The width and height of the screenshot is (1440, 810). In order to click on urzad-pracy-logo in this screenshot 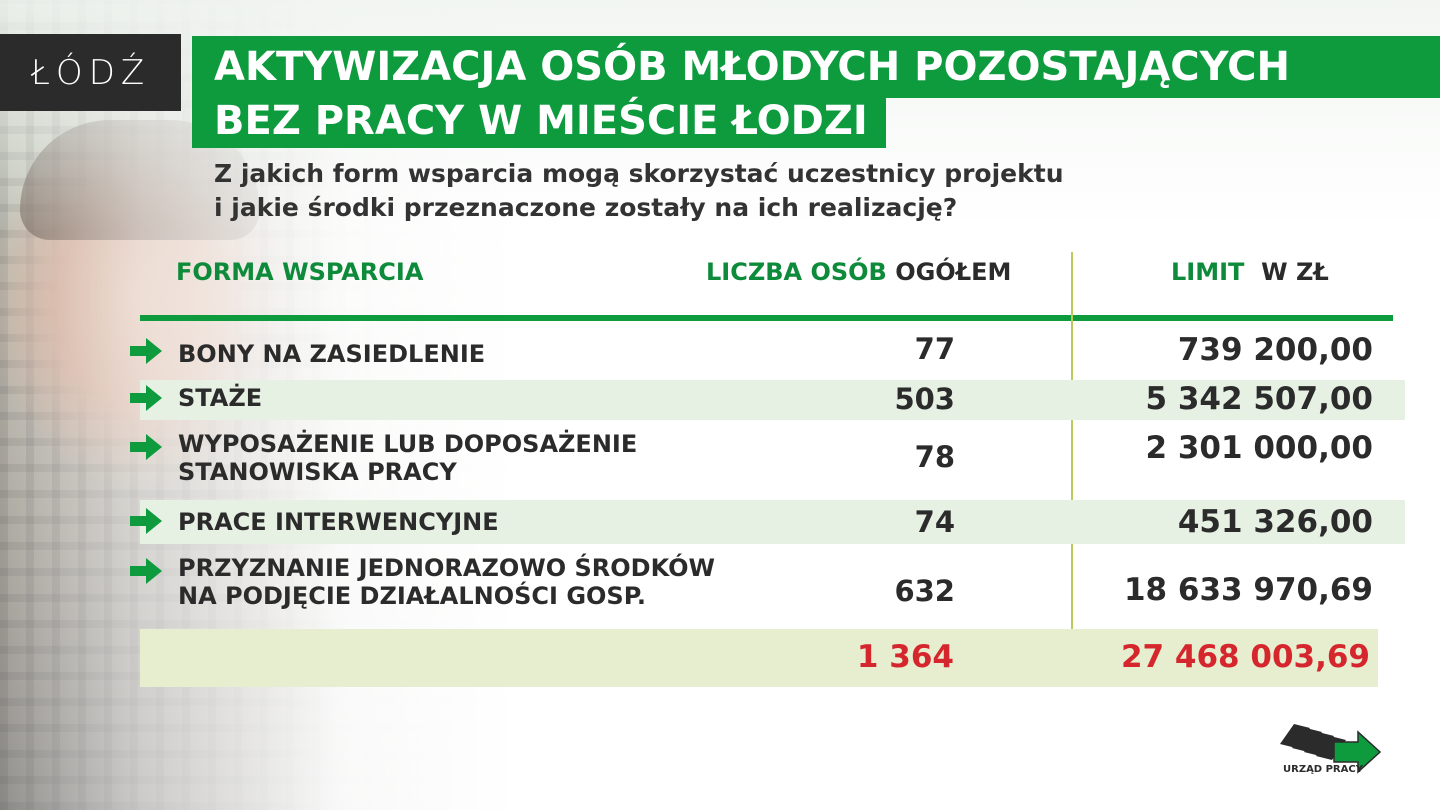, I will do `click(1331, 749)`.